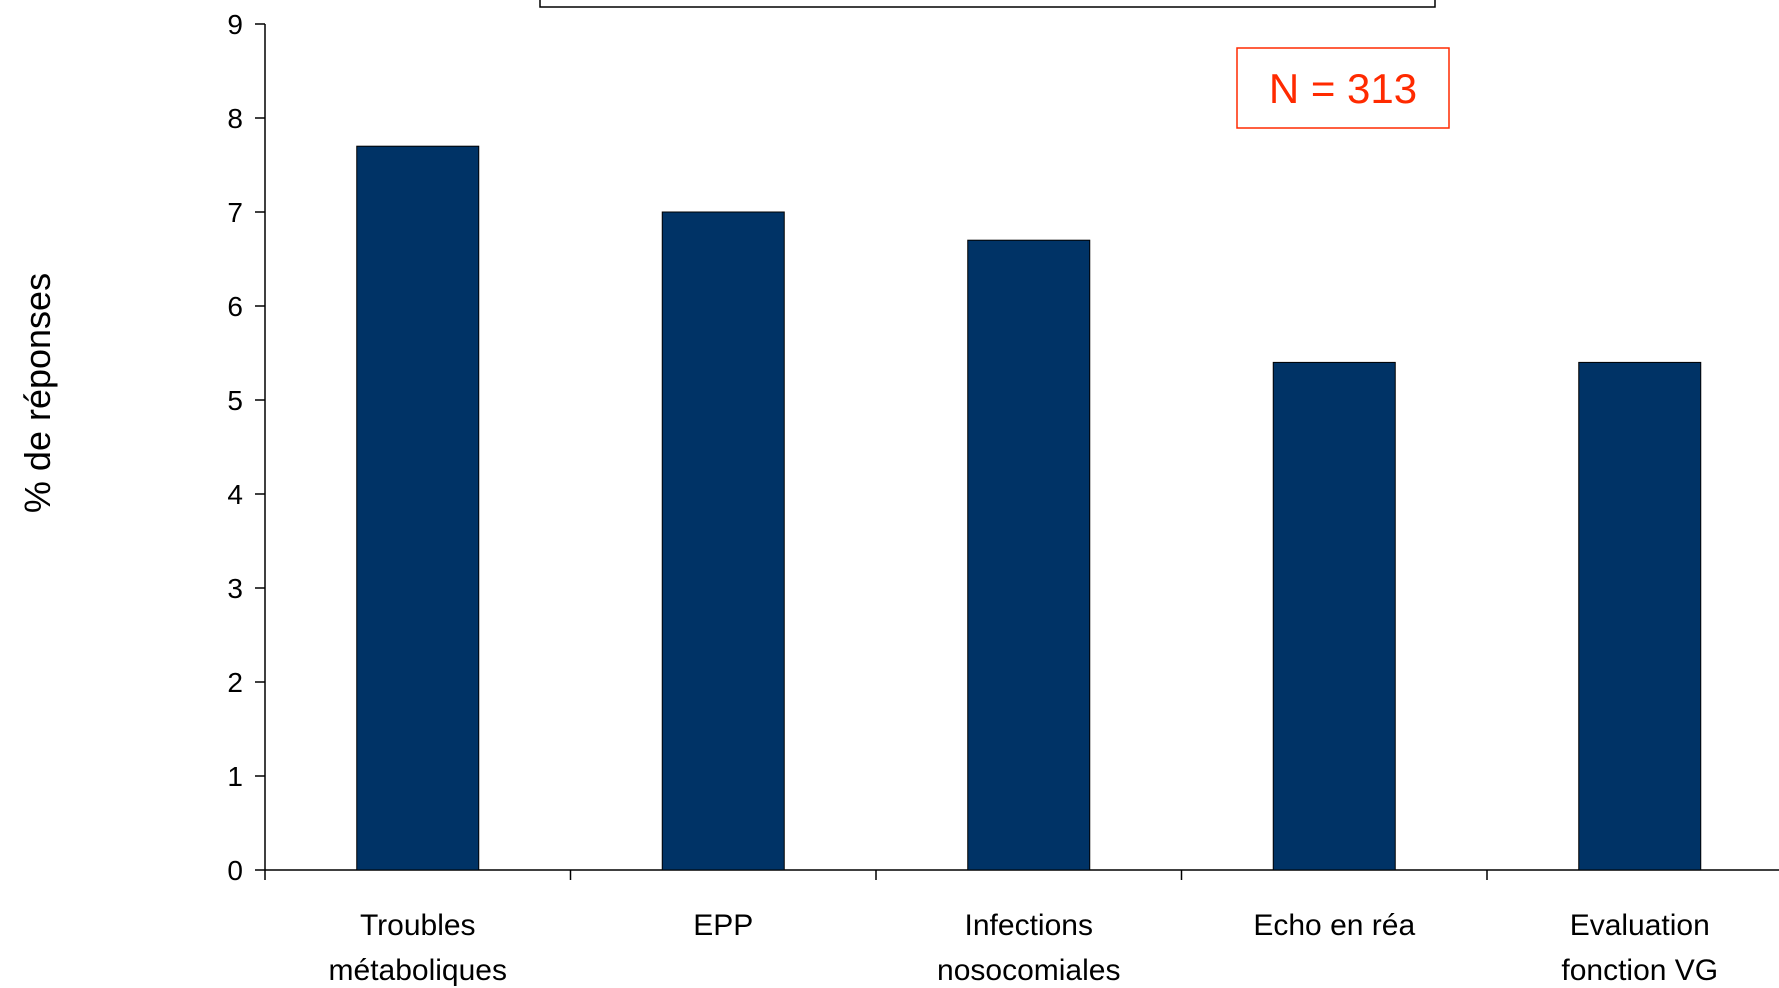 This screenshot has height=988, width=1779. I want to click on sample-size-annotation: N = 313, so click(1343, 88).